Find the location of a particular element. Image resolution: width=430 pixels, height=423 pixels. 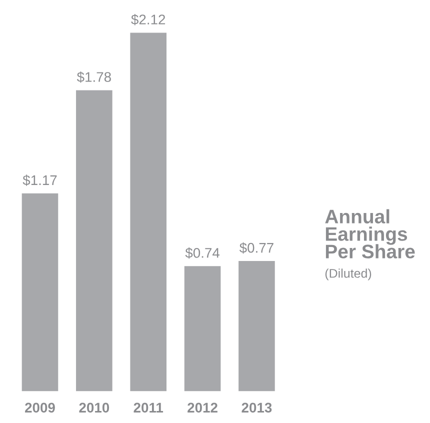

data-label: $0.74 is located at coordinates (202, 253).